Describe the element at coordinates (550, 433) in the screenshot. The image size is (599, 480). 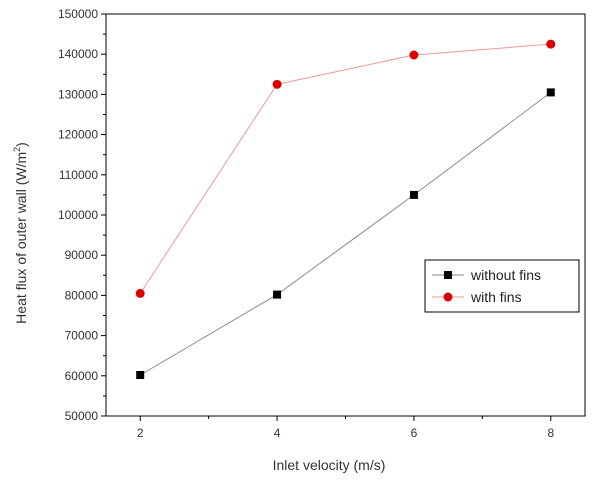
I see `x-tick-label: 8` at that location.